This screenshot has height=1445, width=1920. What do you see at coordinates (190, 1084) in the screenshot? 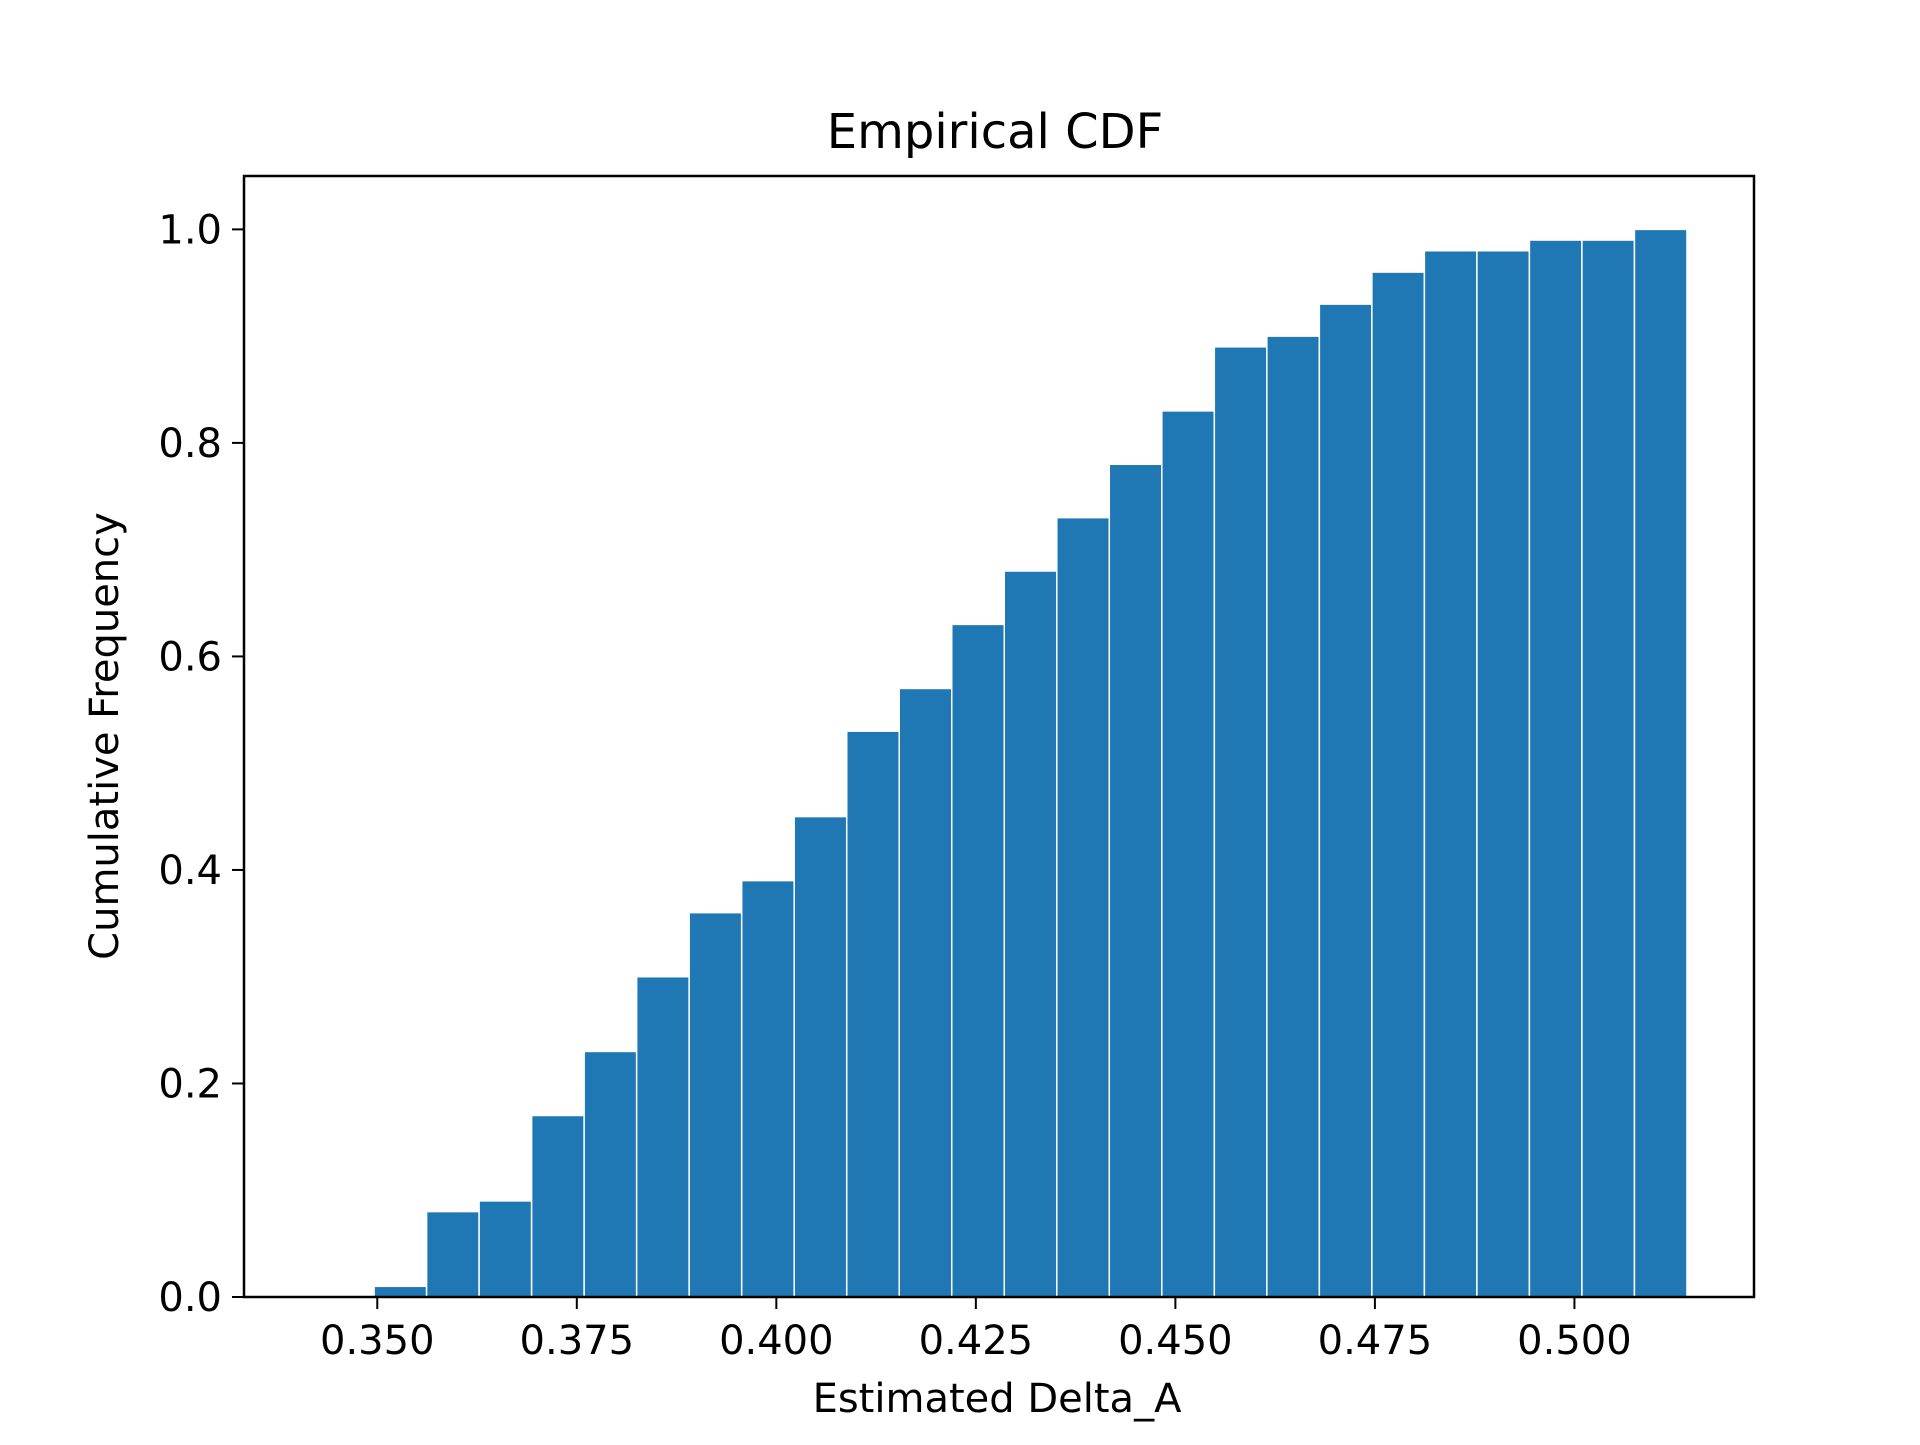
I see `y-tick-label-1: 0.2` at bounding box center [190, 1084].